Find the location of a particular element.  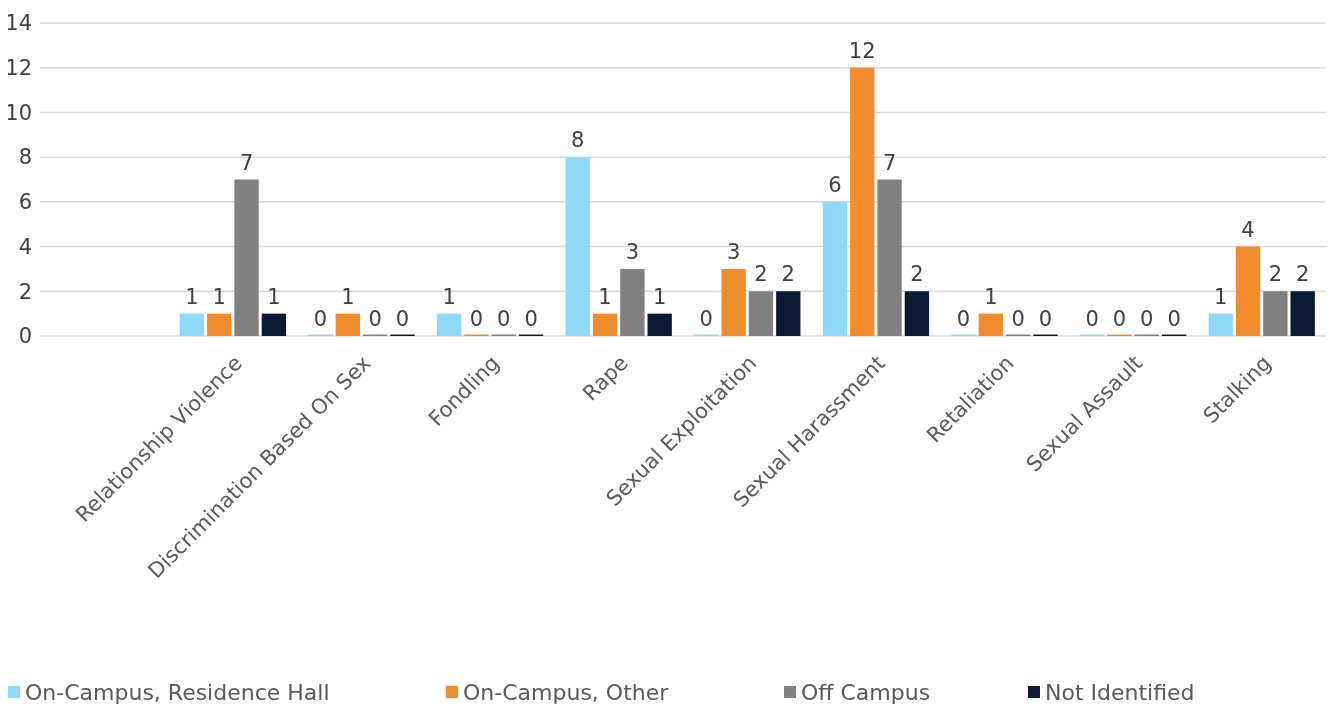

legend-label: On-Campus, Residence Hall is located at coordinates (177, 692).